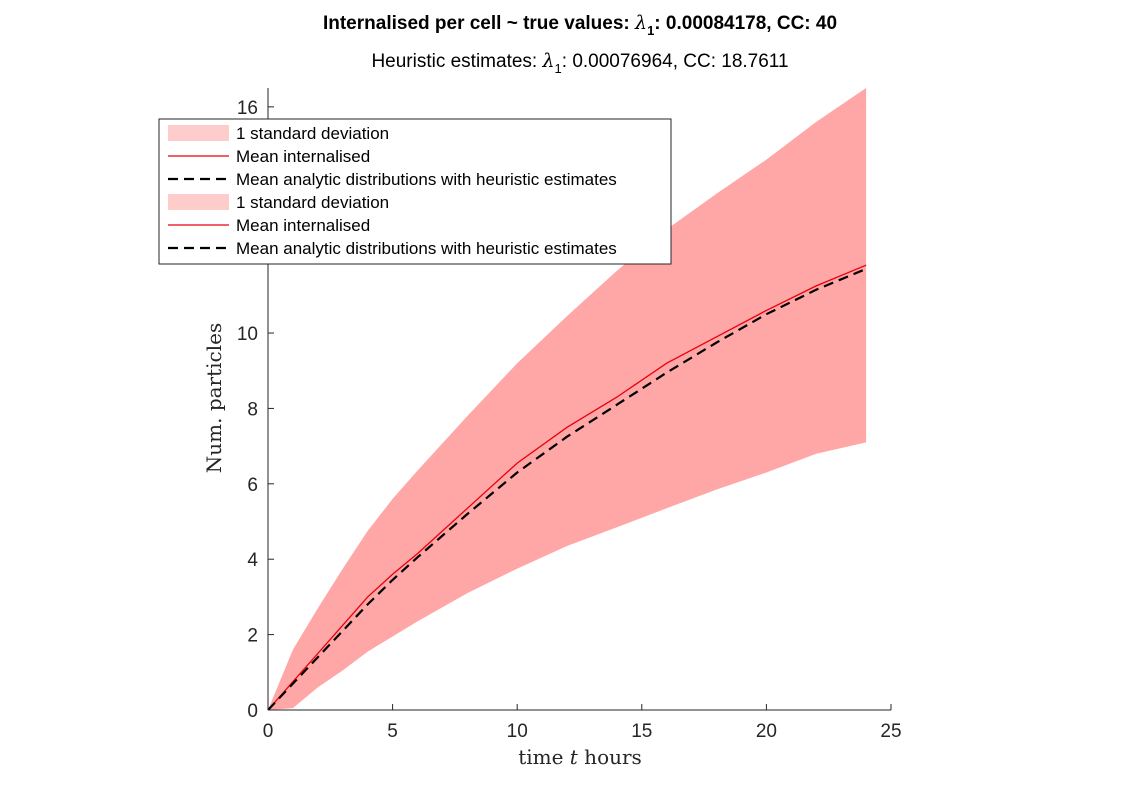 This screenshot has width=1121, height=798. What do you see at coordinates (641, 731) in the screenshot?
I see `x-tick-label: 15` at bounding box center [641, 731].